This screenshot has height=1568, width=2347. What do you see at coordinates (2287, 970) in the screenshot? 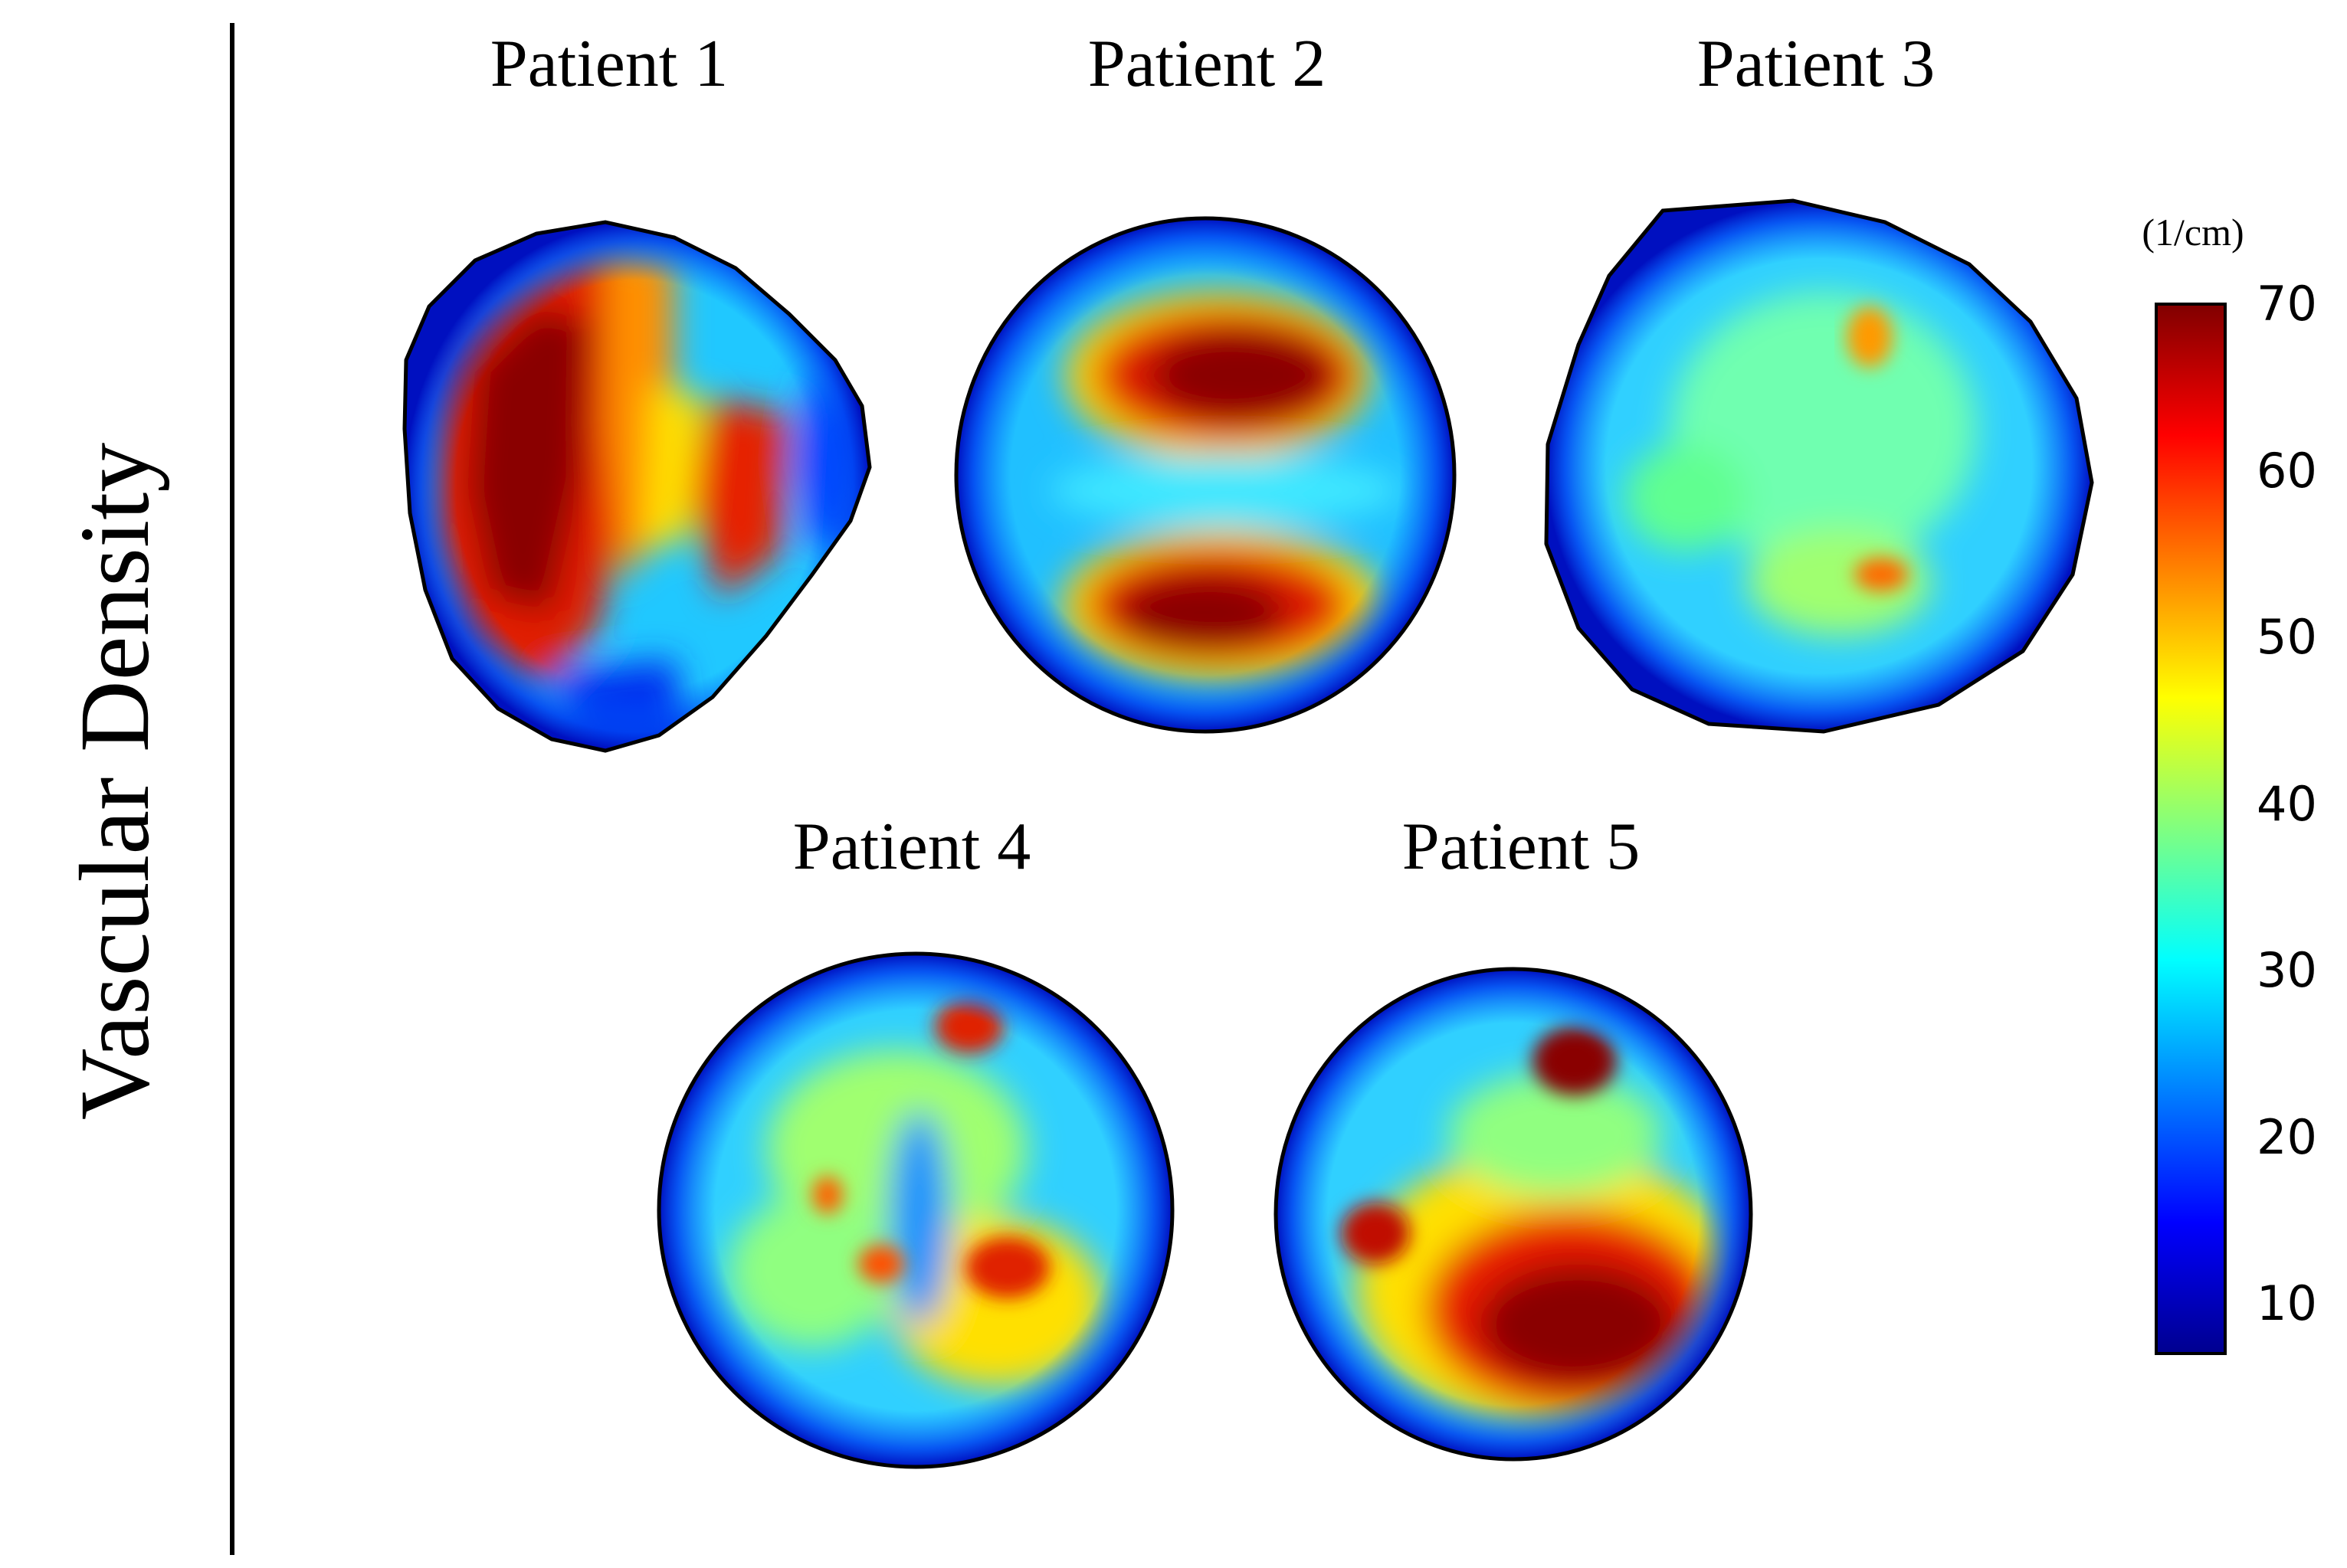
I see `colorbar-tick-label: 30` at bounding box center [2287, 970].